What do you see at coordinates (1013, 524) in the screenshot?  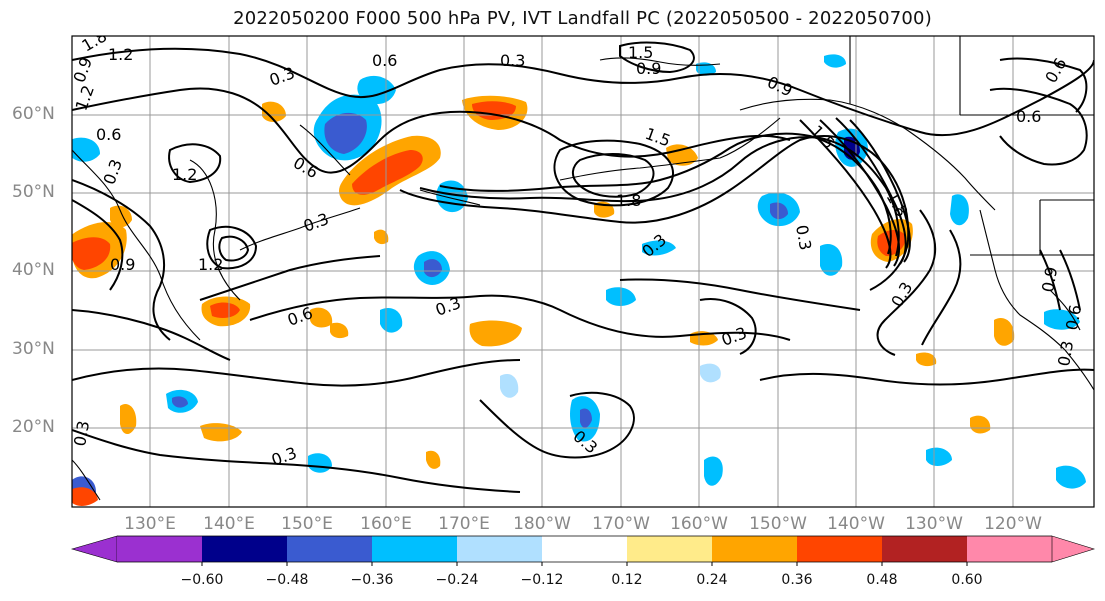 I see `lon-label: 120°W` at bounding box center [1013, 524].